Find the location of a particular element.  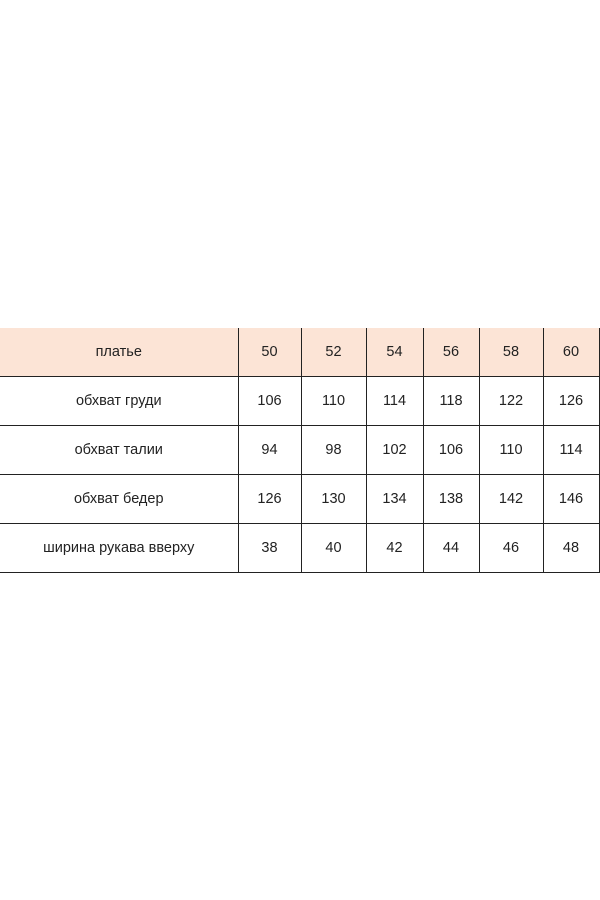

header-cell: платье is located at coordinates (119, 352).